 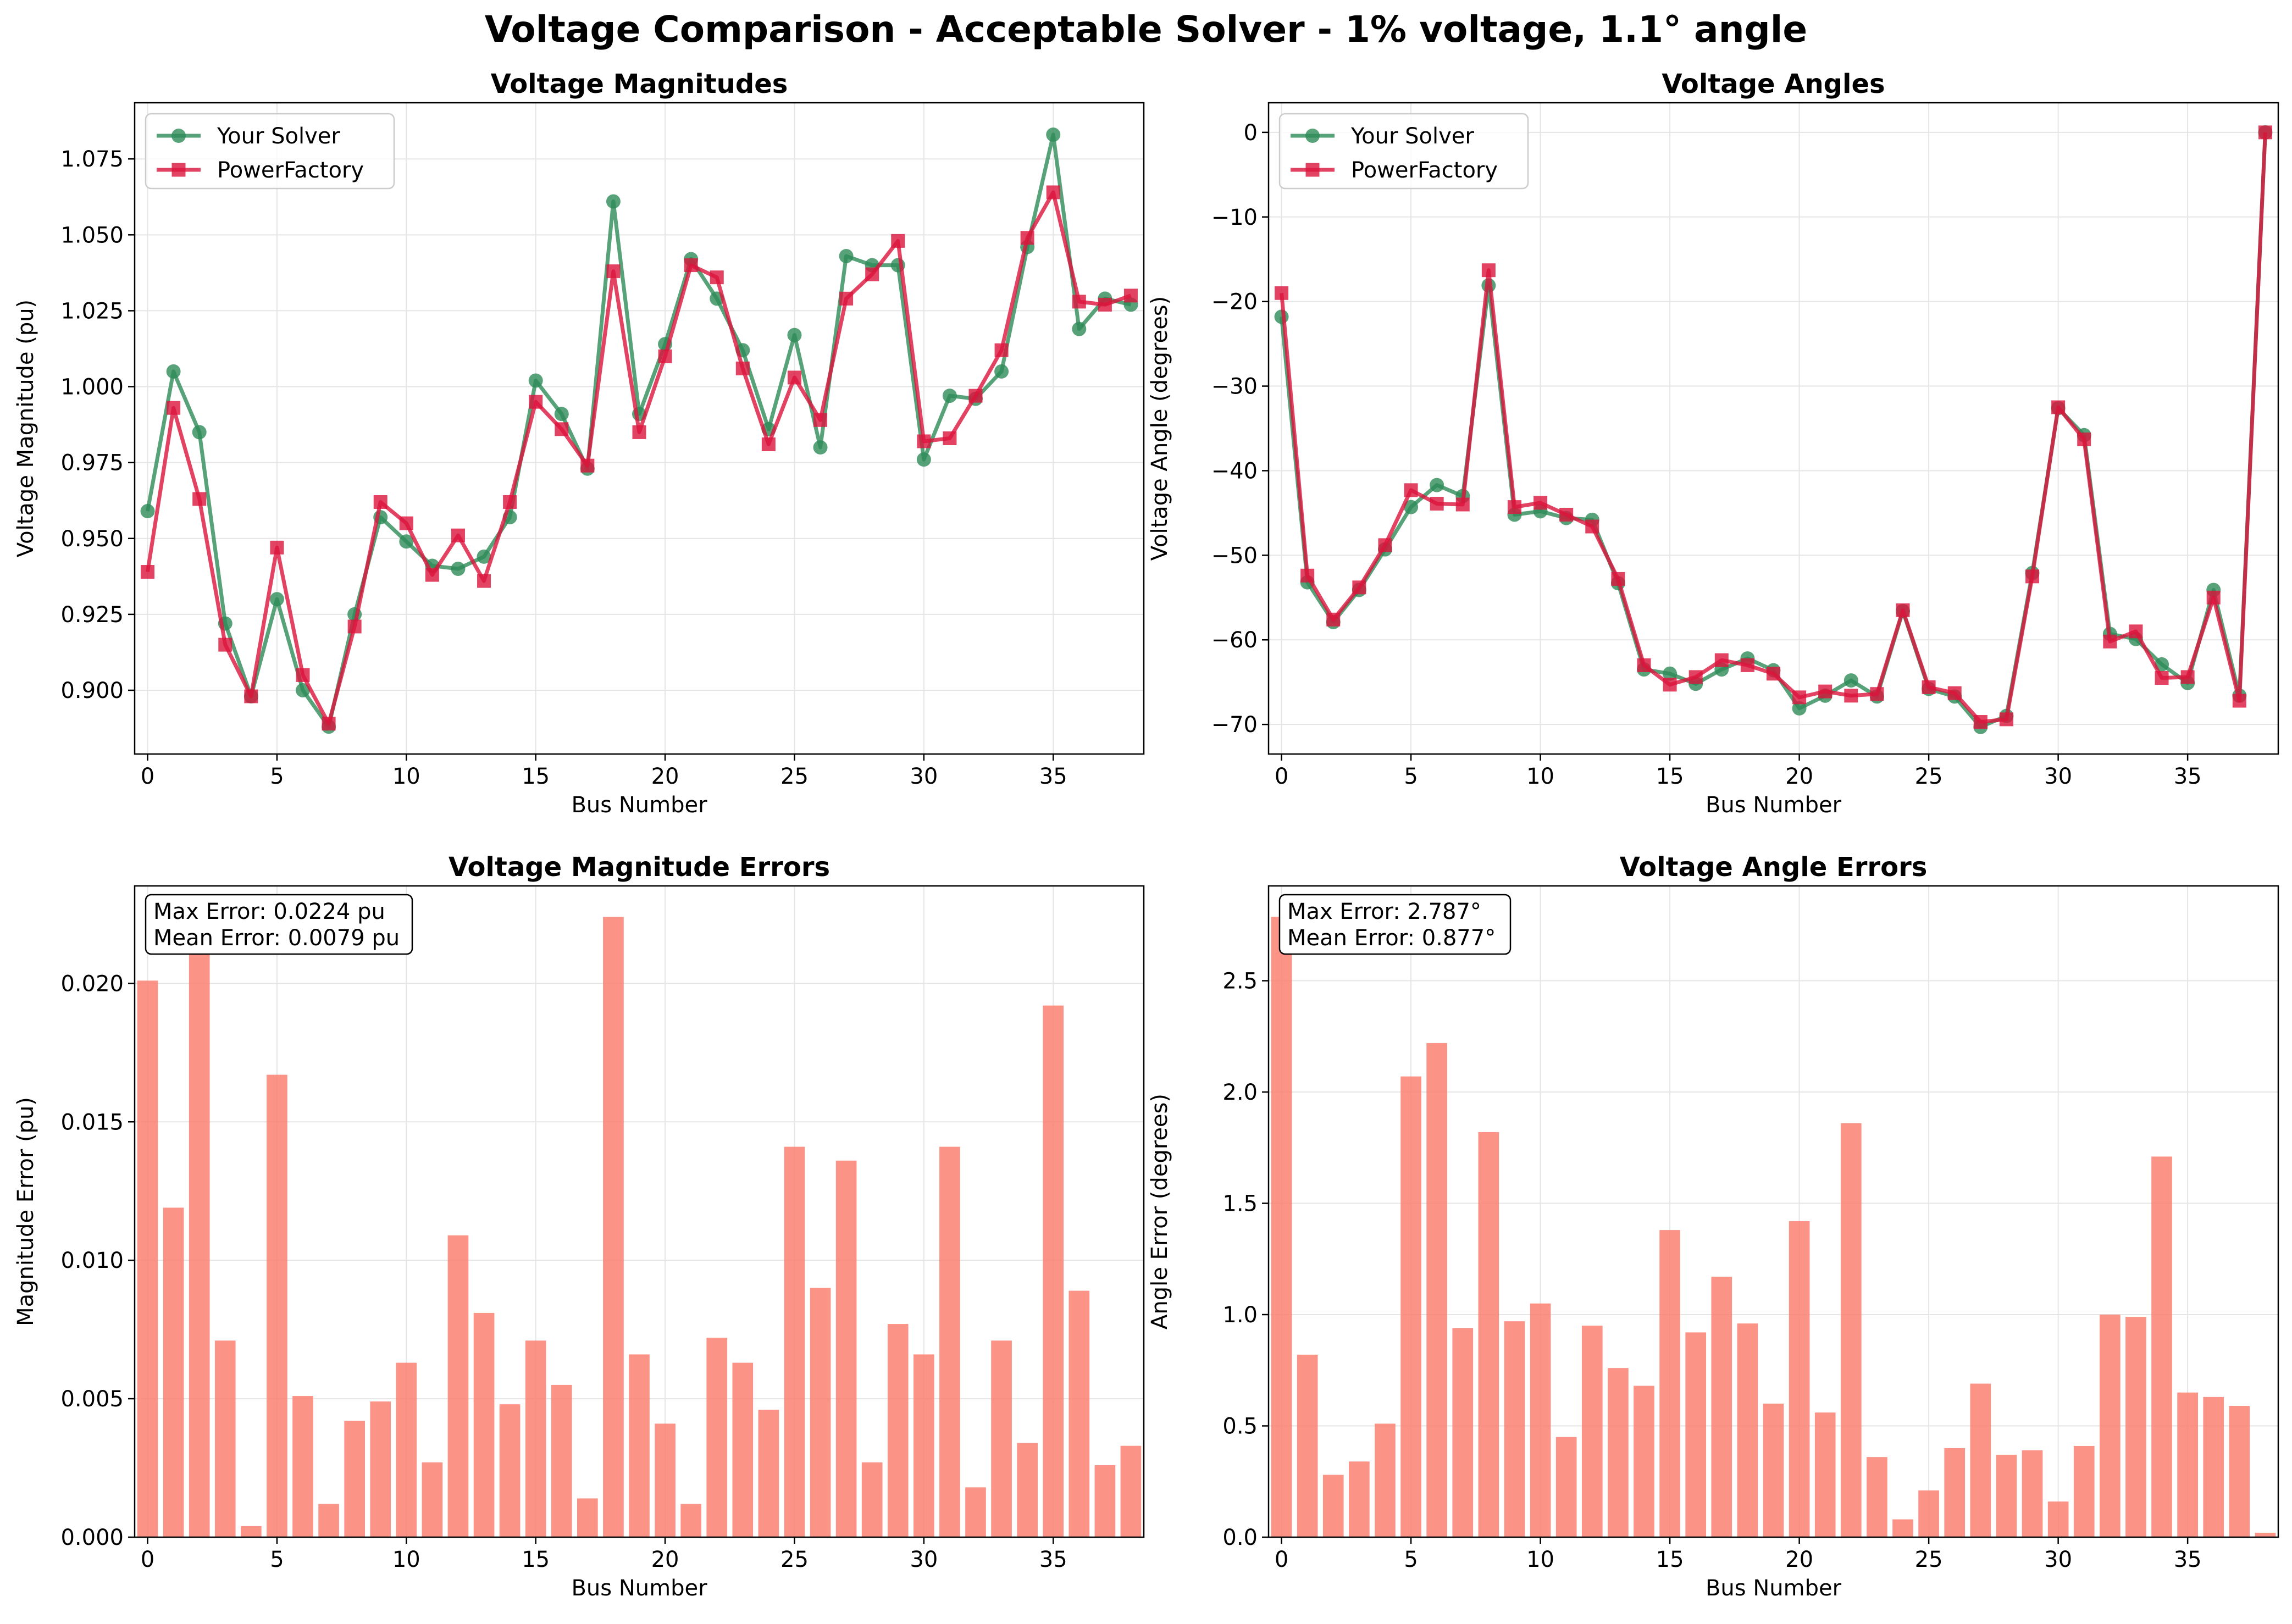 I want to click on legend: Your Solver PowerFactory, so click(x=1403, y=151).